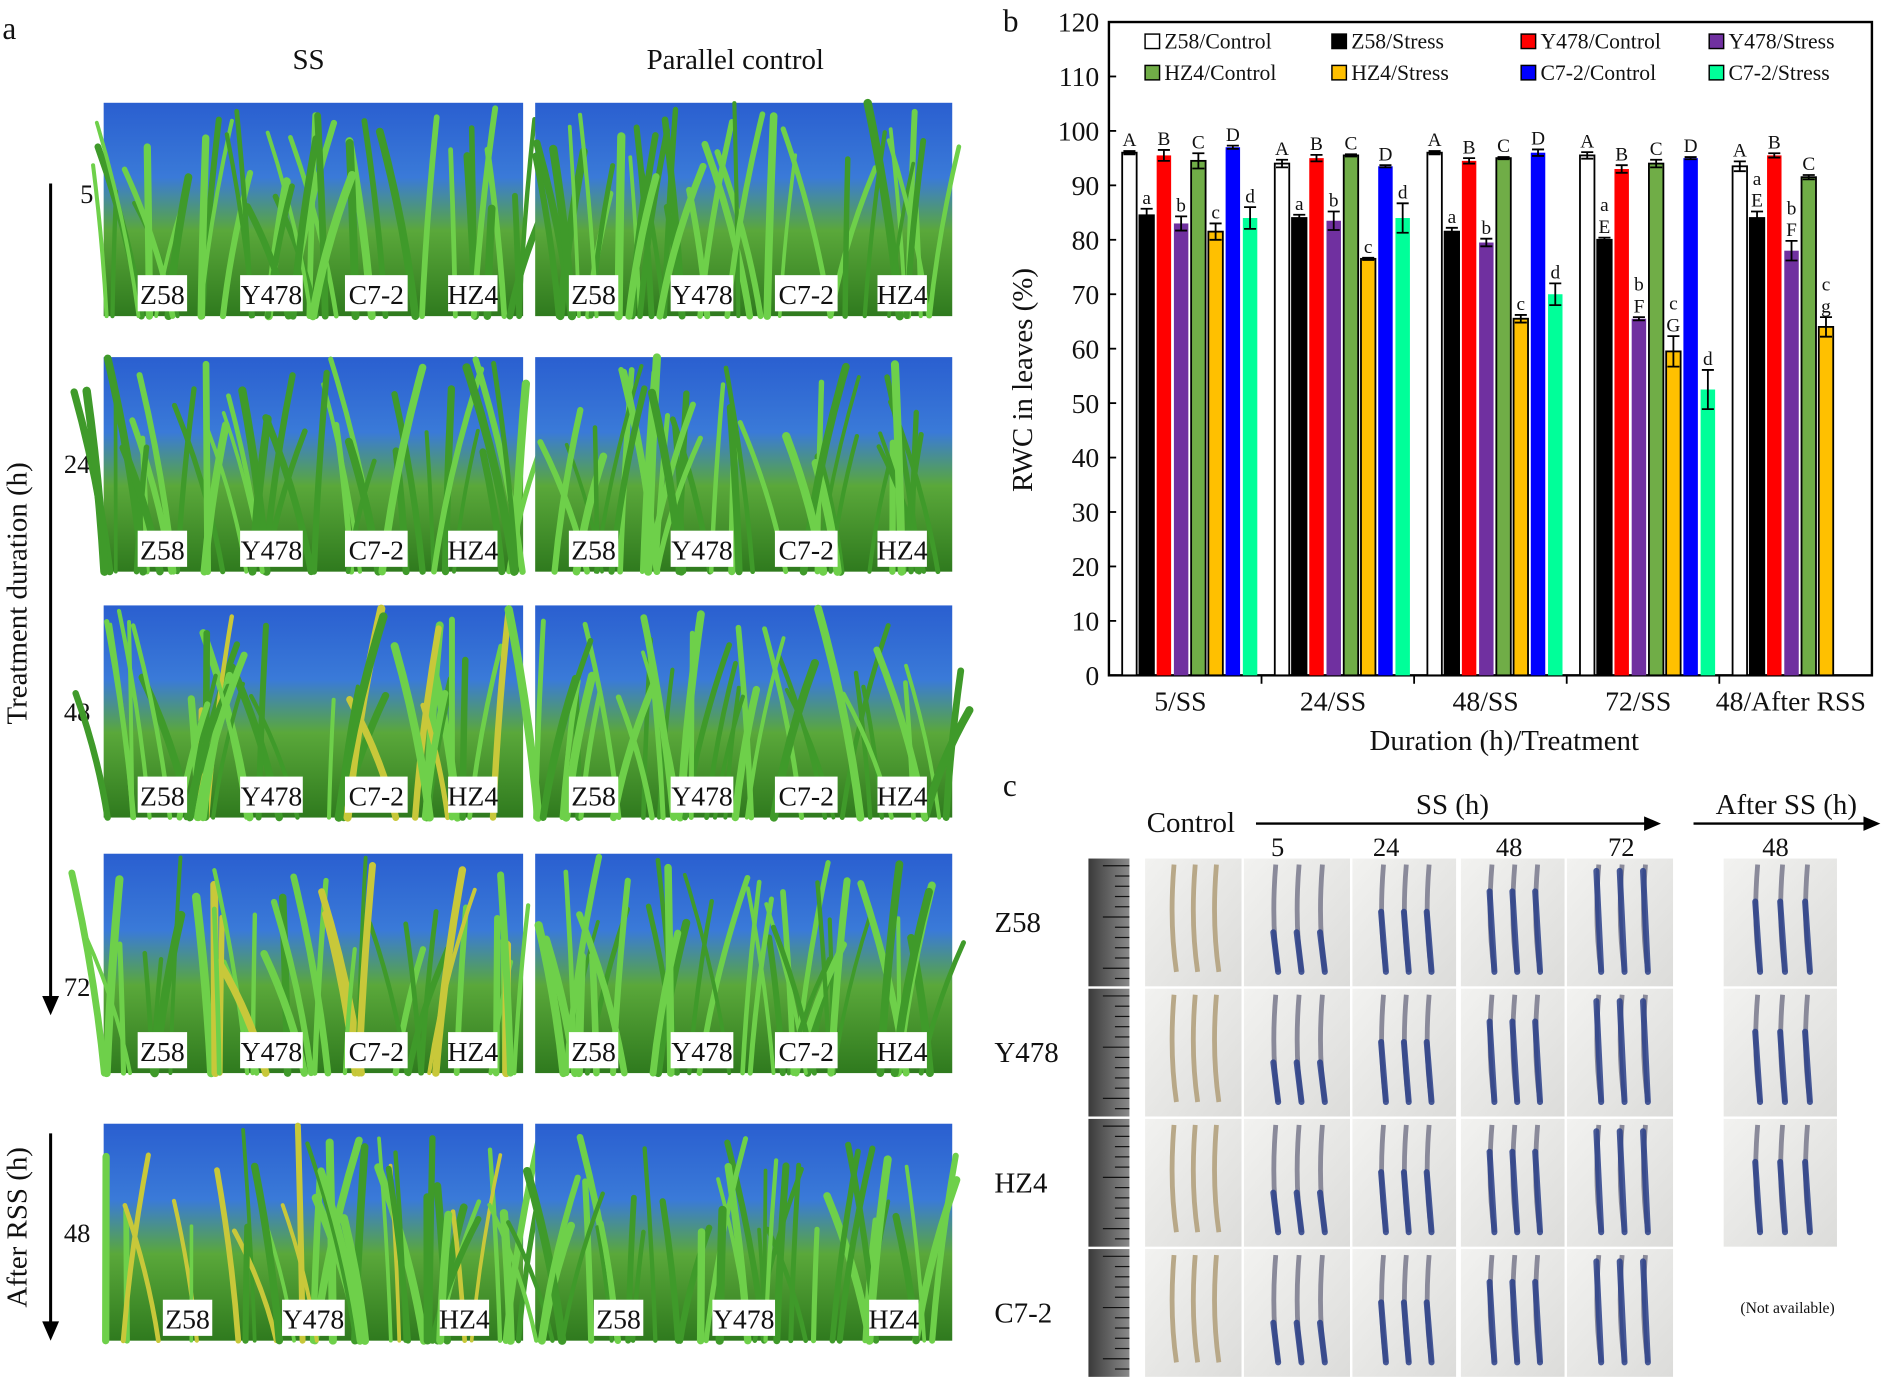 The image size is (1890, 1382). What do you see at coordinates (1334, 201) in the screenshot?
I see `significance-letter: b` at bounding box center [1334, 201].